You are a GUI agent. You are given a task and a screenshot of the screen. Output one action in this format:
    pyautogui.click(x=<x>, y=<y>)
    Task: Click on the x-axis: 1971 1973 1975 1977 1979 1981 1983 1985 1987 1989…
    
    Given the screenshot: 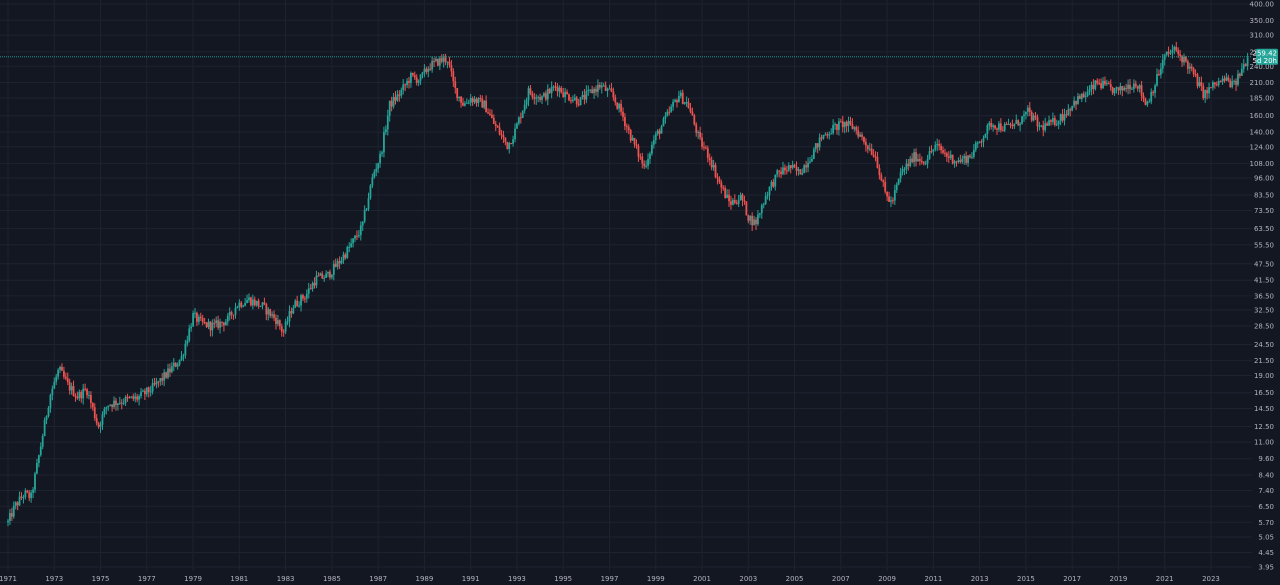 What is the action you would take?
    pyautogui.click(x=610, y=579)
    